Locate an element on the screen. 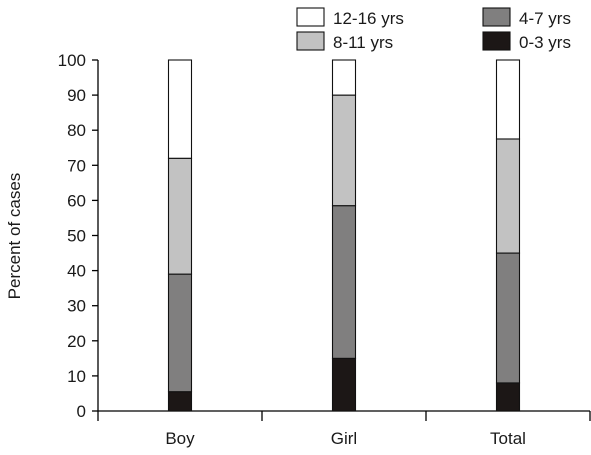 The width and height of the screenshot is (591, 455). y-tick-label: 70 is located at coordinates (76, 165).